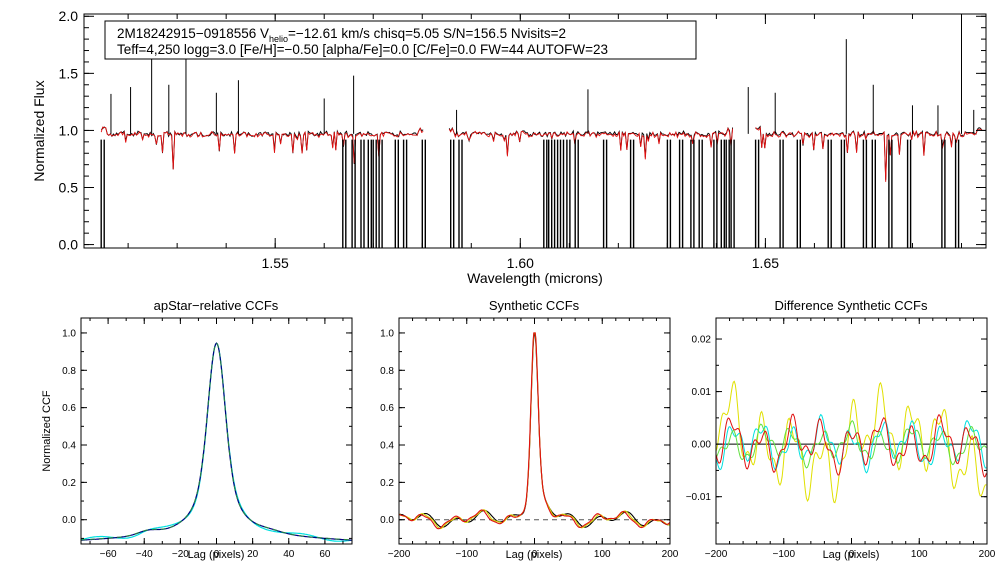  Describe the element at coordinates (716, 554) in the screenshot. I see `difference-ccf-xtick-label: −200` at that location.